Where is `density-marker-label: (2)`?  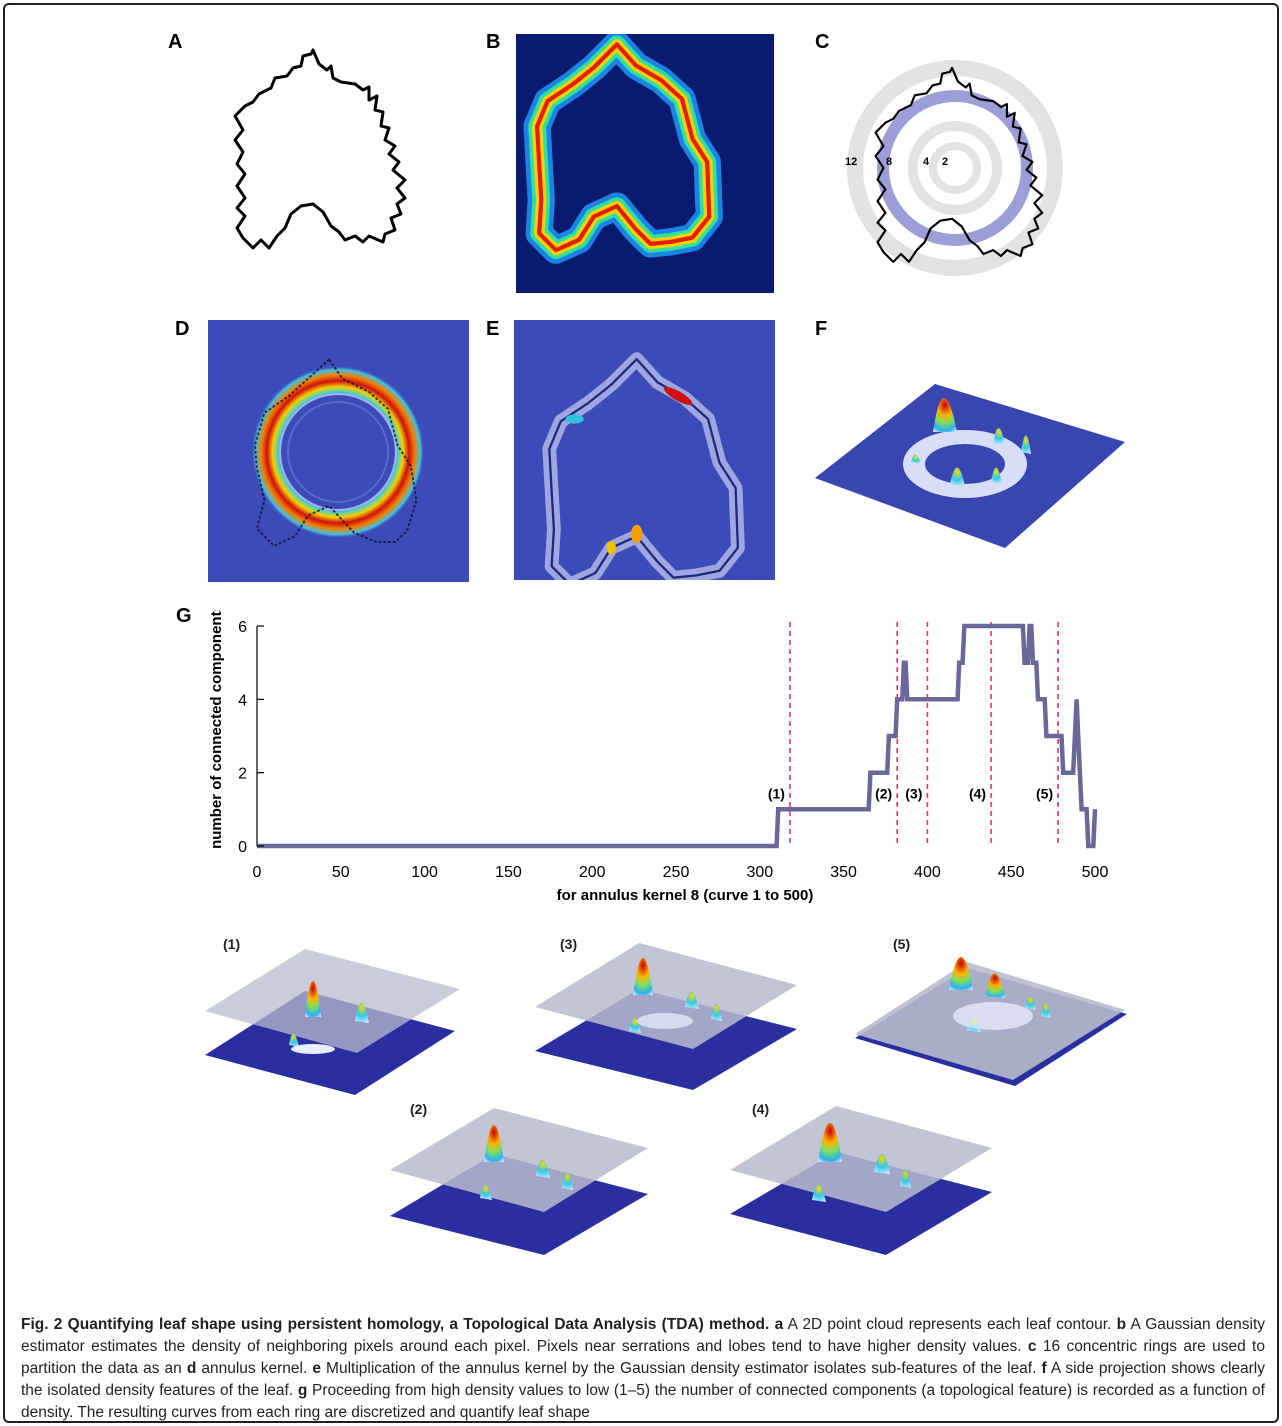
density-marker-label: (2) is located at coordinates (883, 793).